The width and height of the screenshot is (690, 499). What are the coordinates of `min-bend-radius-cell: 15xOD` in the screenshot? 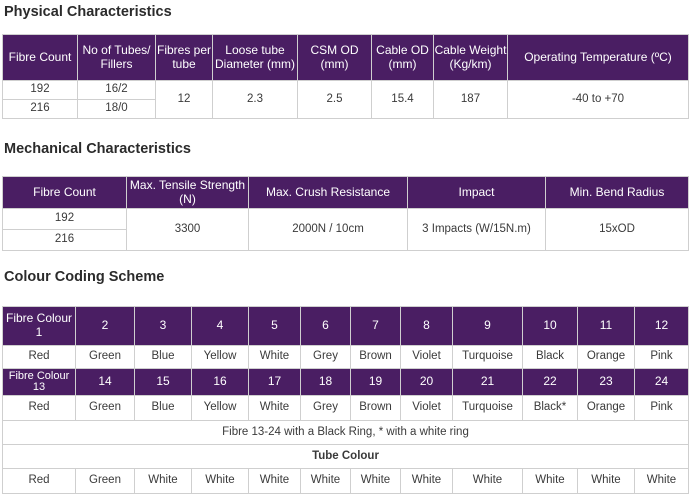 It's located at (617, 229).